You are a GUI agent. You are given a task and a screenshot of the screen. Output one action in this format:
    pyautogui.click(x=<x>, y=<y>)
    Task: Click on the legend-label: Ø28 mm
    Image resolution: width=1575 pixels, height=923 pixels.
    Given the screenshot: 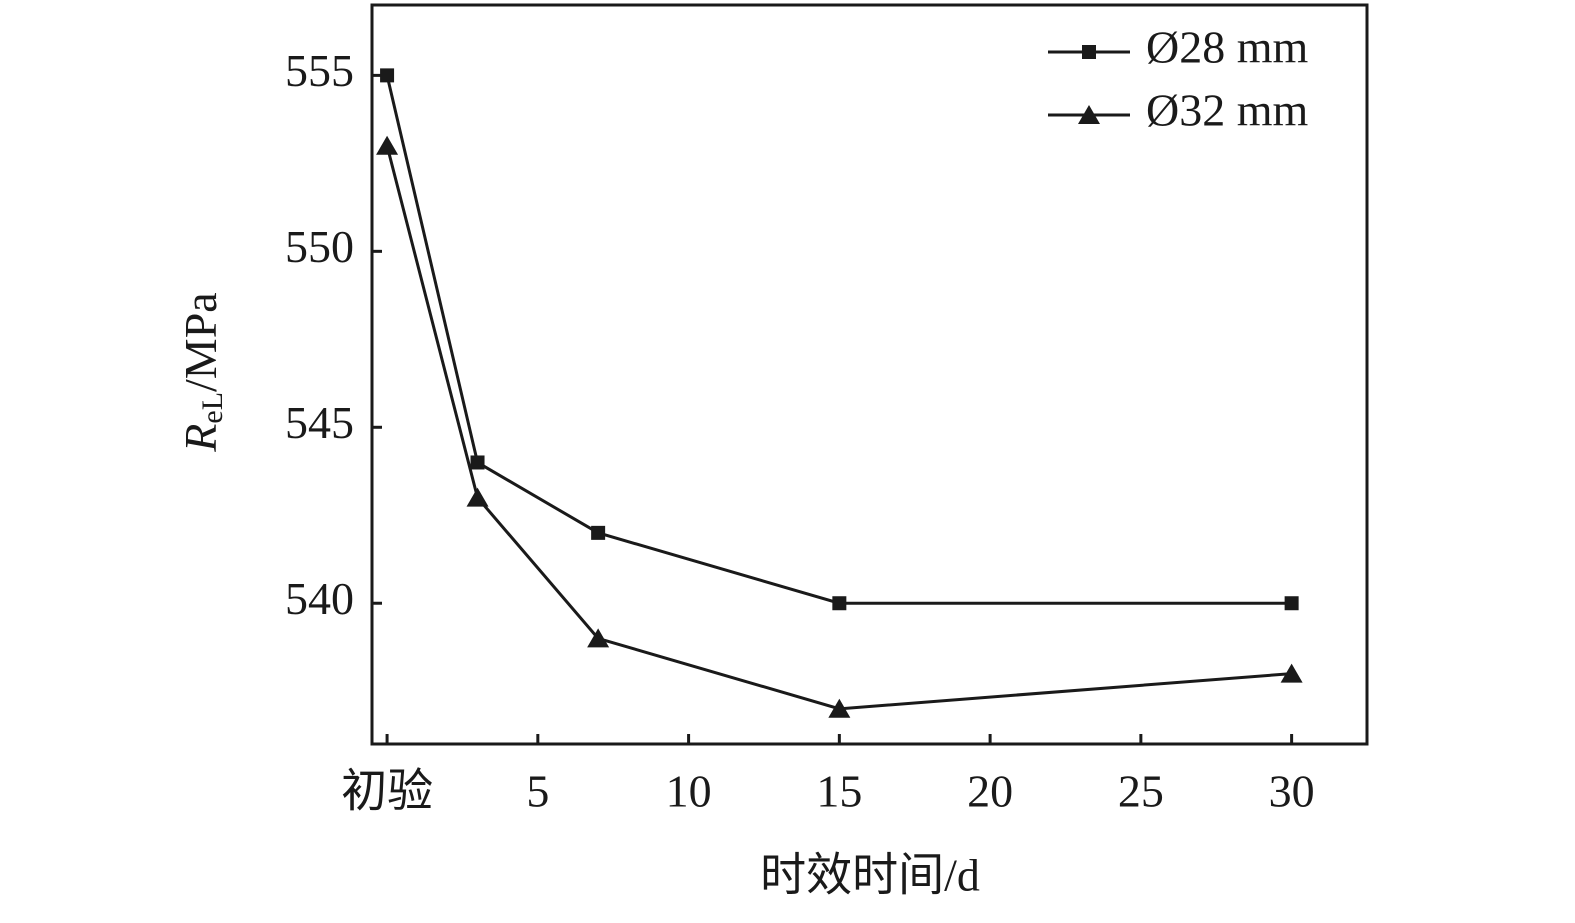 What is the action you would take?
    pyautogui.click(x=1227, y=47)
    